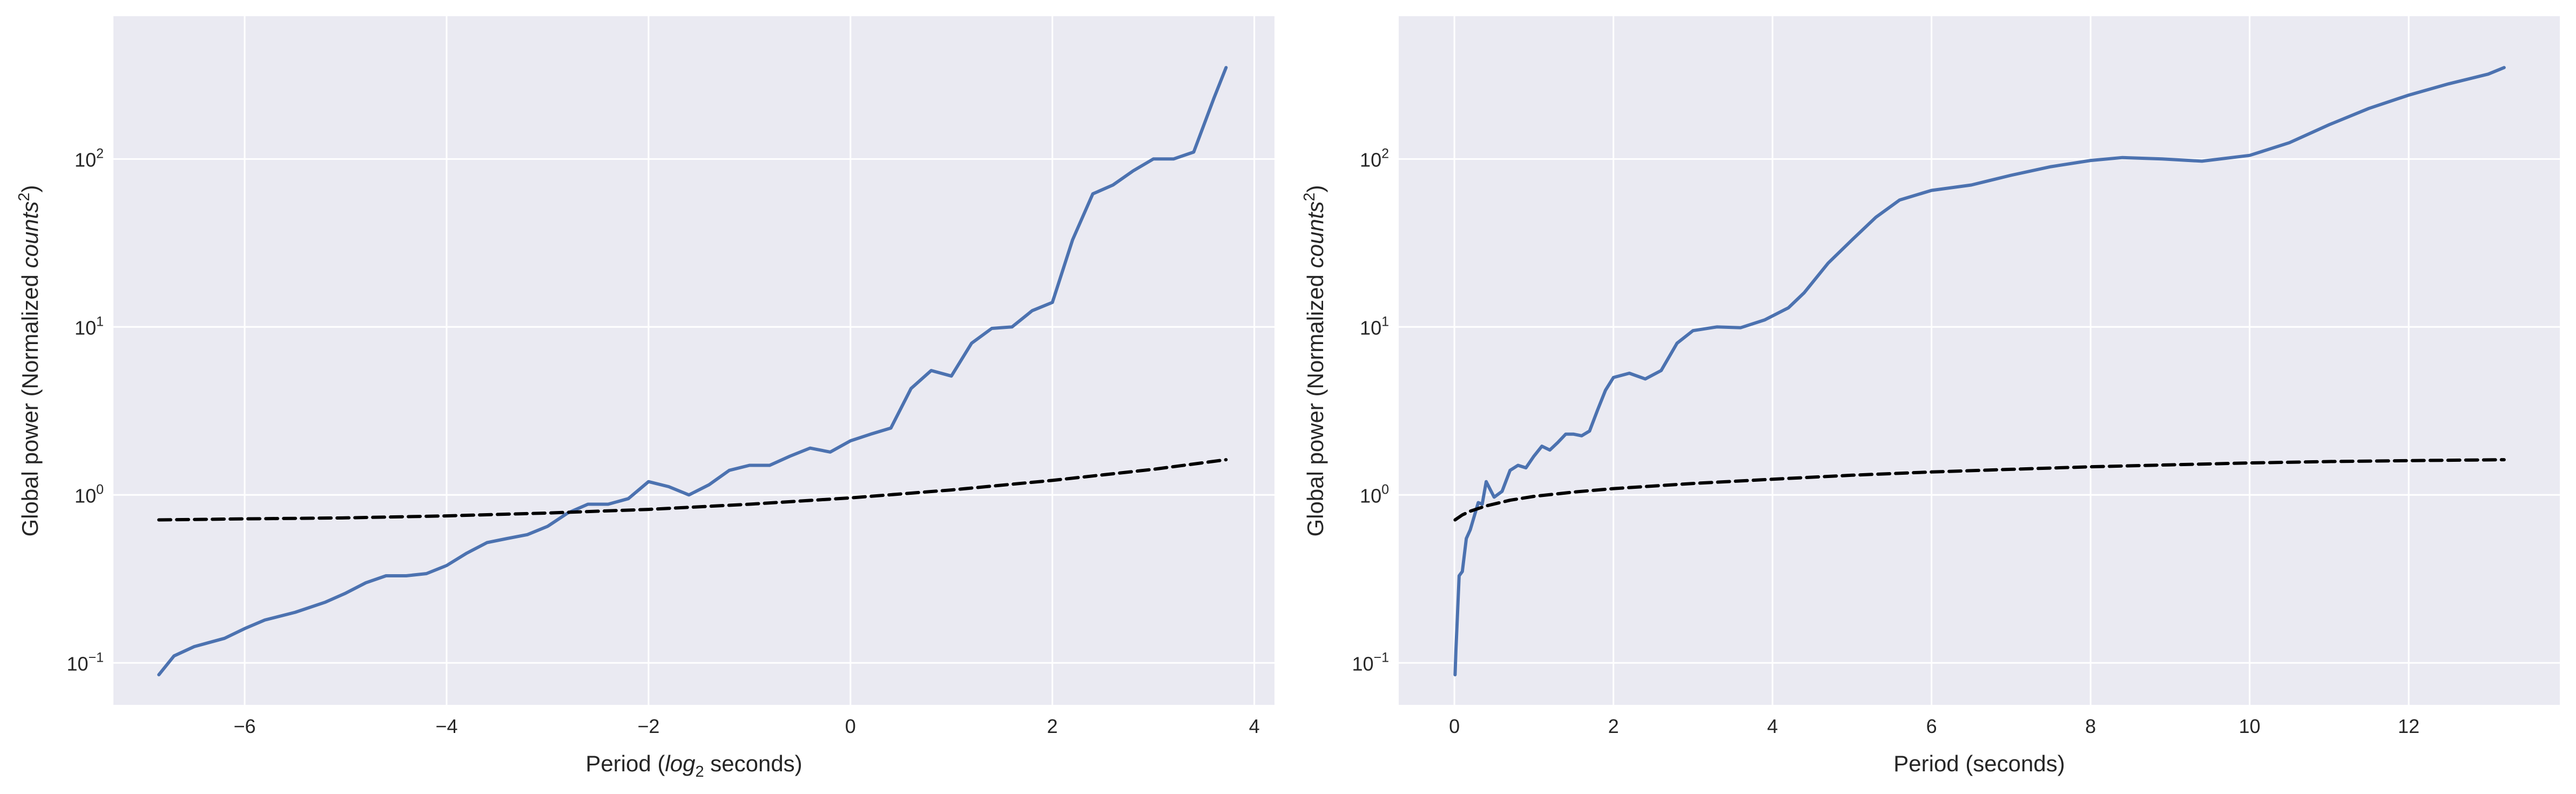  Describe the element at coordinates (1314, 360) in the screenshot. I see `y-axis-label-right: Global power (Normalized counts2)` at that location.